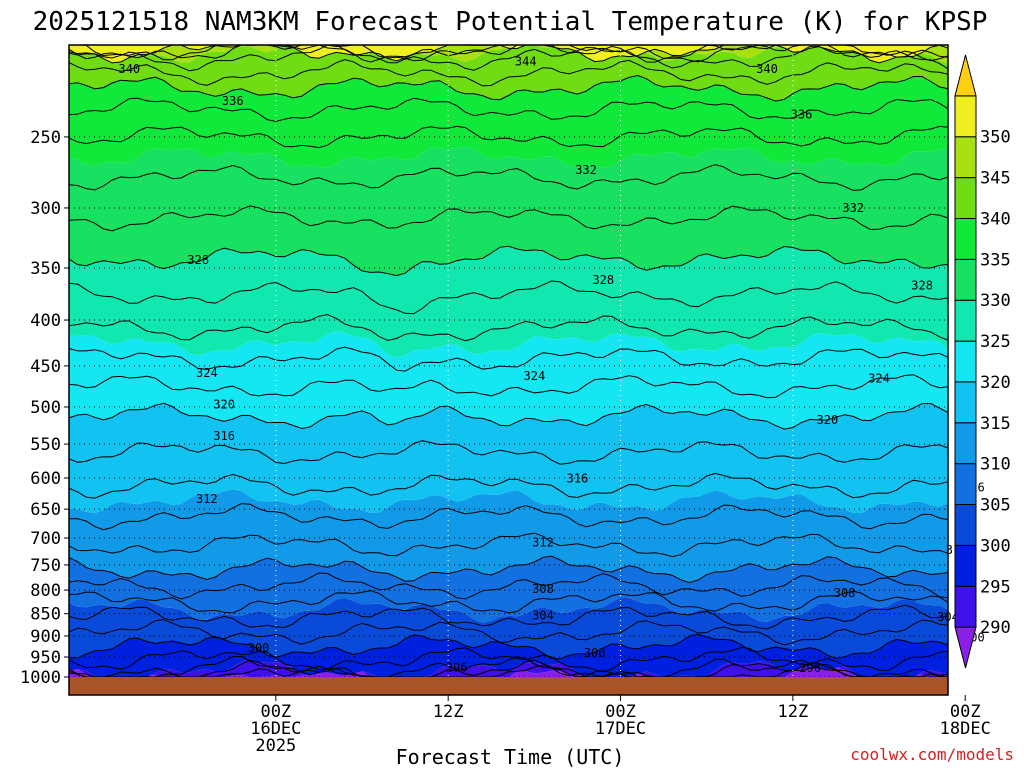  What do you see at coordinates (995, 219) in the screenshot?
I see `colorbar-label: 340` at bounding box center [995, 219].